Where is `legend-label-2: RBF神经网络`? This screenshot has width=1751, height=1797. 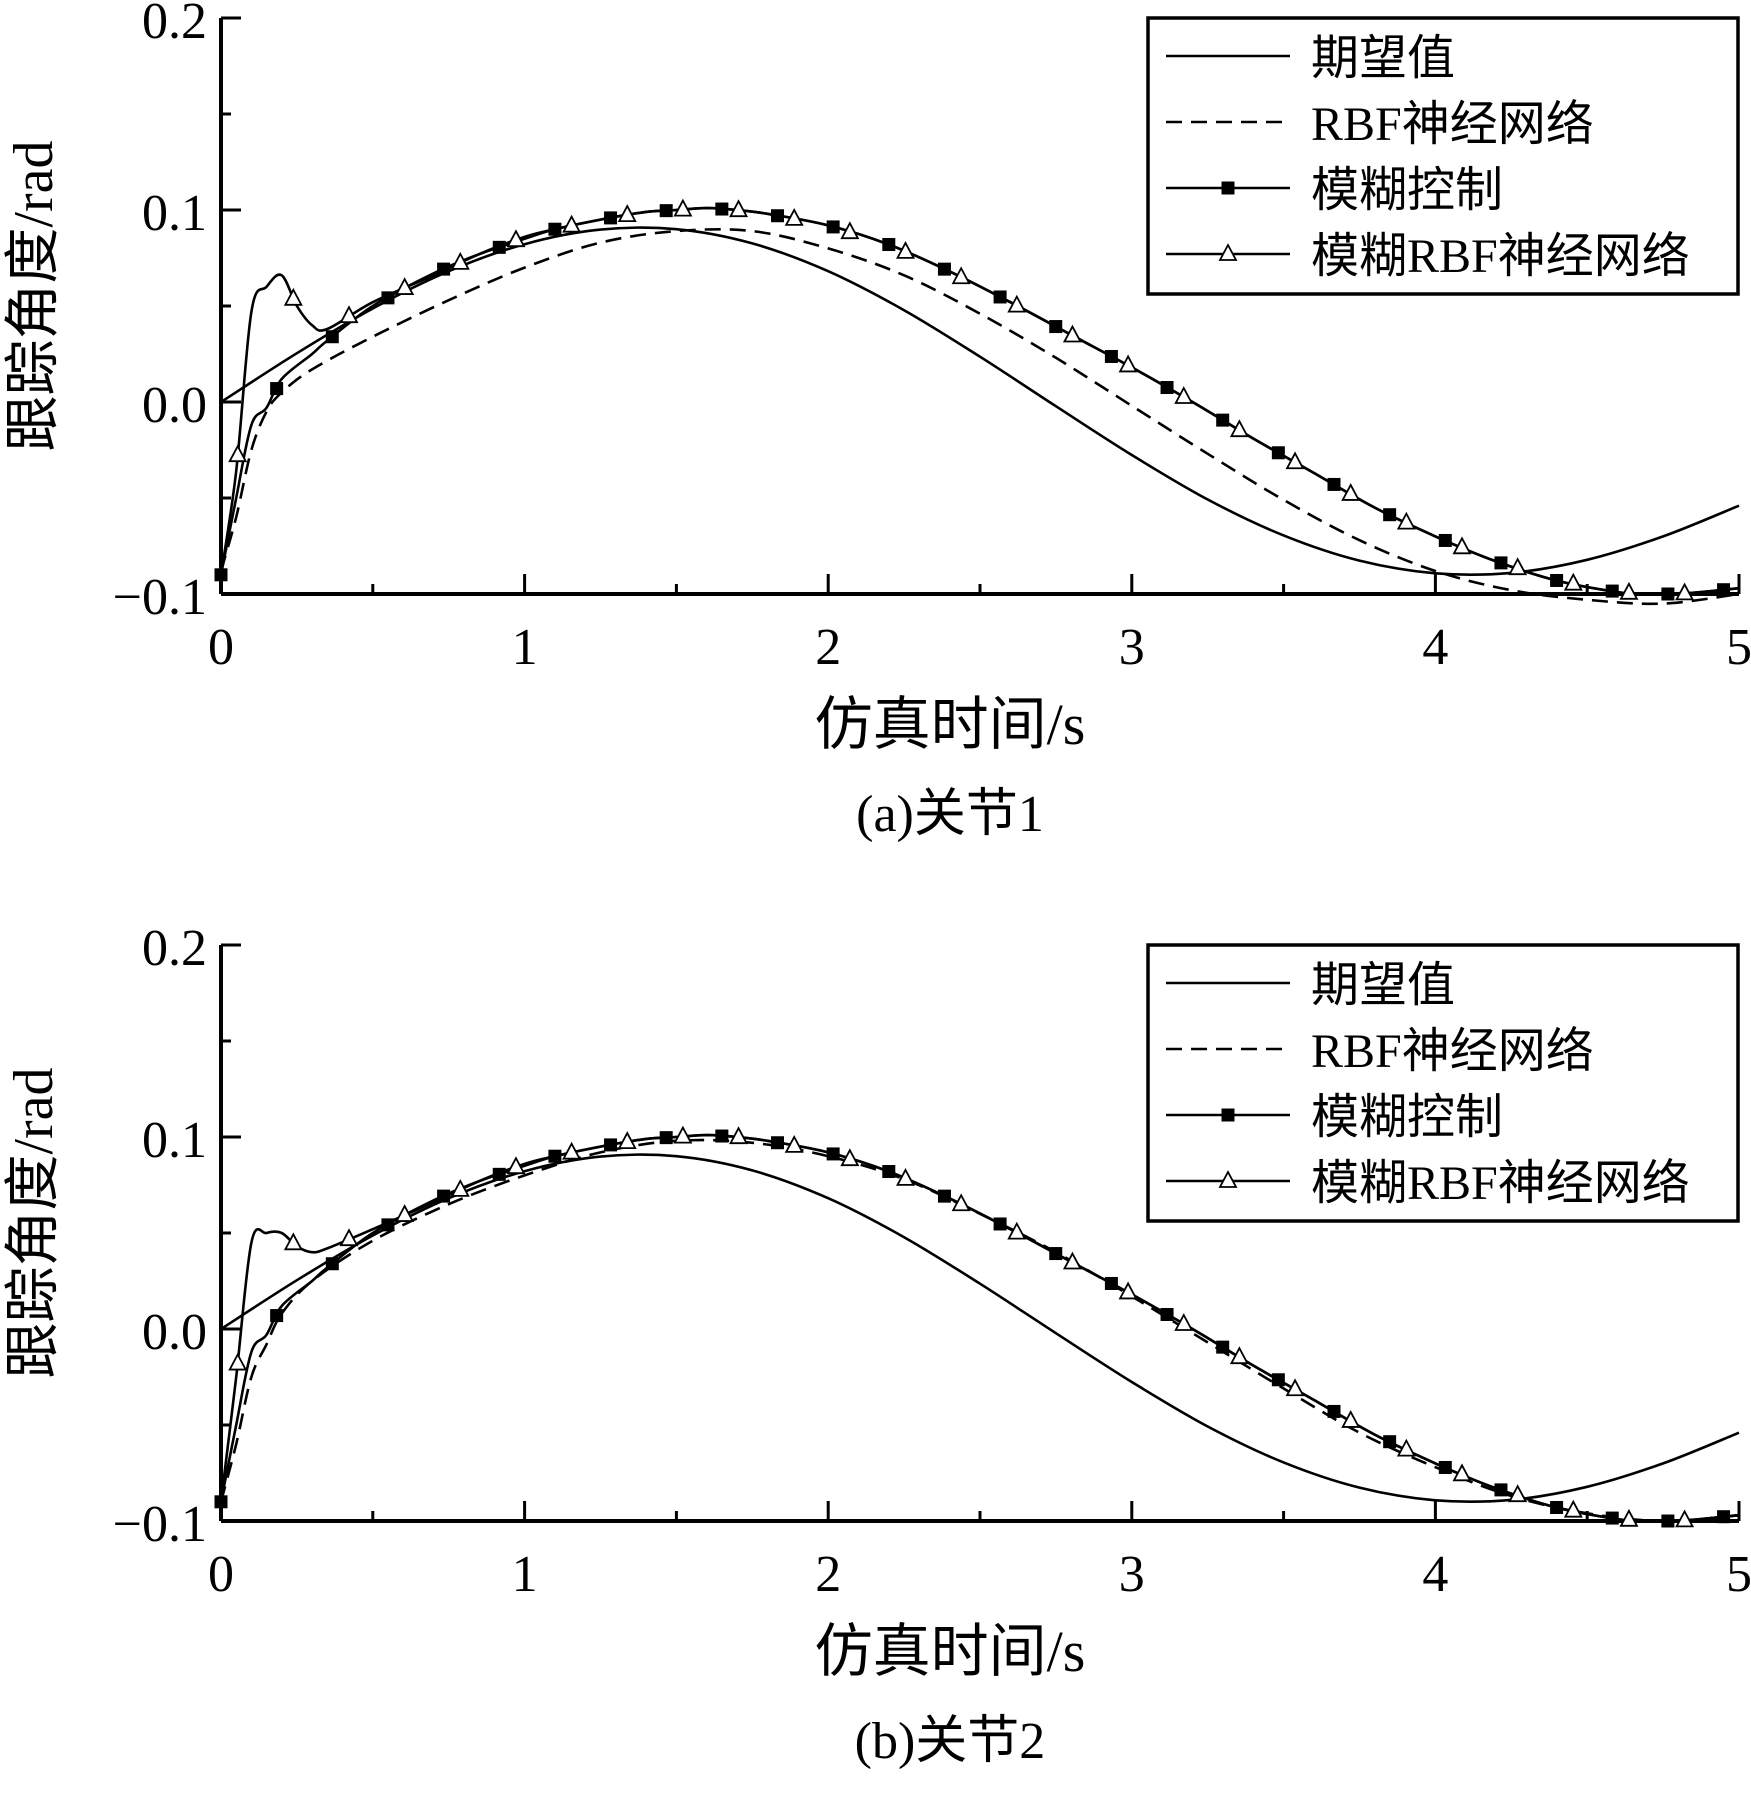 legend-label-2: RBF神经网络 is located at coordinates (1452, 1051).